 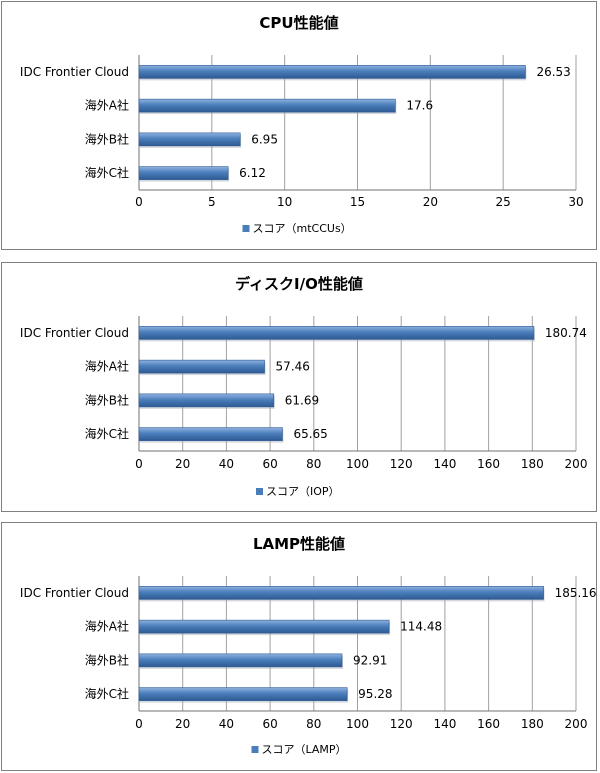 What do you see at coordinates (419, 106) in the screenshot?
I see `bar-value-label: 17.6` at bounding box center [419, 106].